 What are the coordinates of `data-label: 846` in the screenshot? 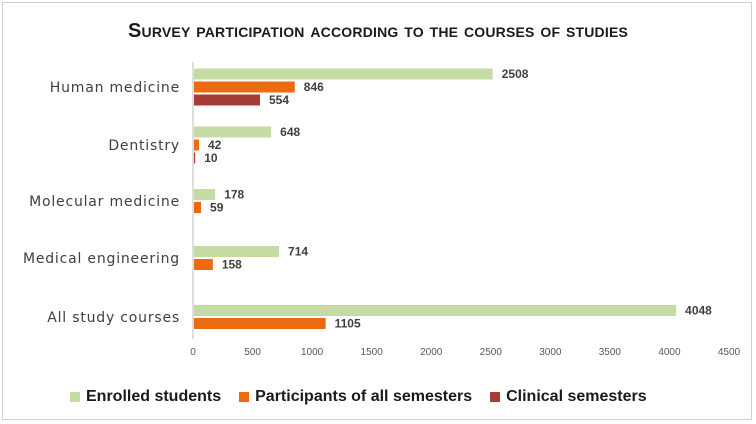 It's located at (314, 87).